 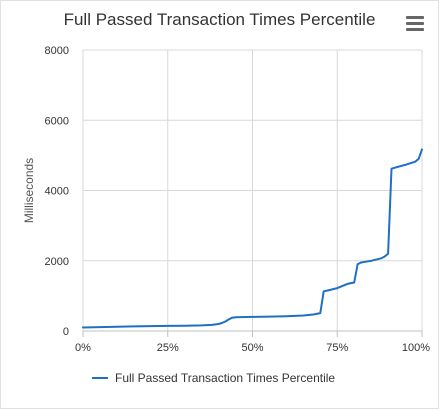 I want to click on hamburger-menu-icon, so click(x=415, y=23).